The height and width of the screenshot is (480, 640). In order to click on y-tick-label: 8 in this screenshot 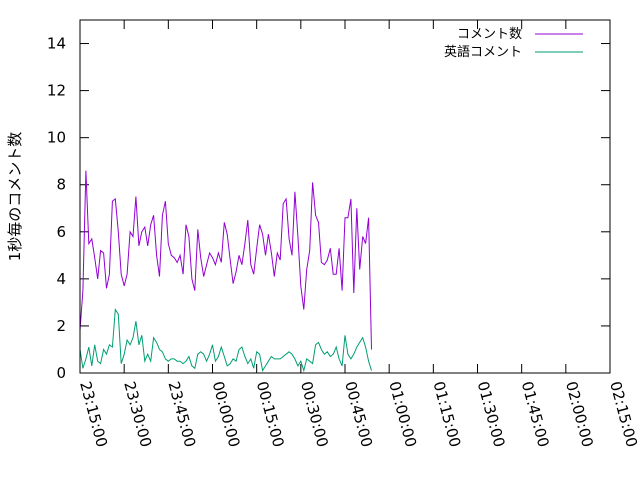, I will do `click(61, 185)`.